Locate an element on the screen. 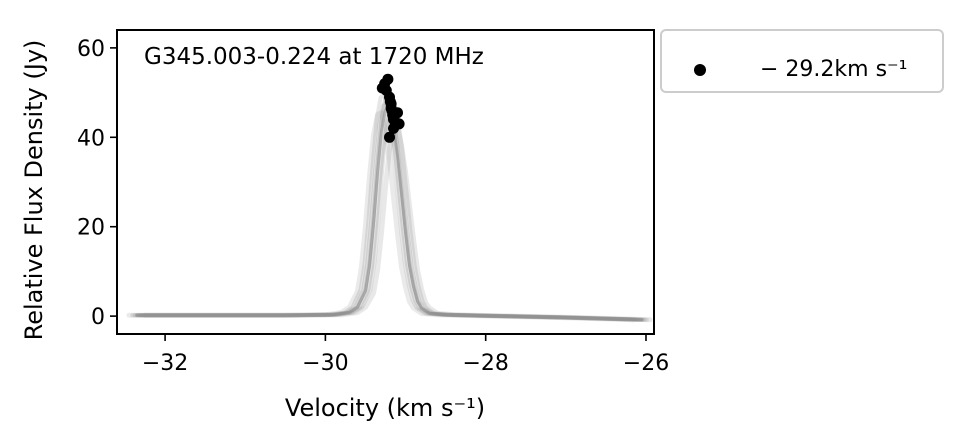 Image resolution: width=961 pixels, height=441 pixels. x-tick-label-3: −26 is located at coordinates (646, 363).